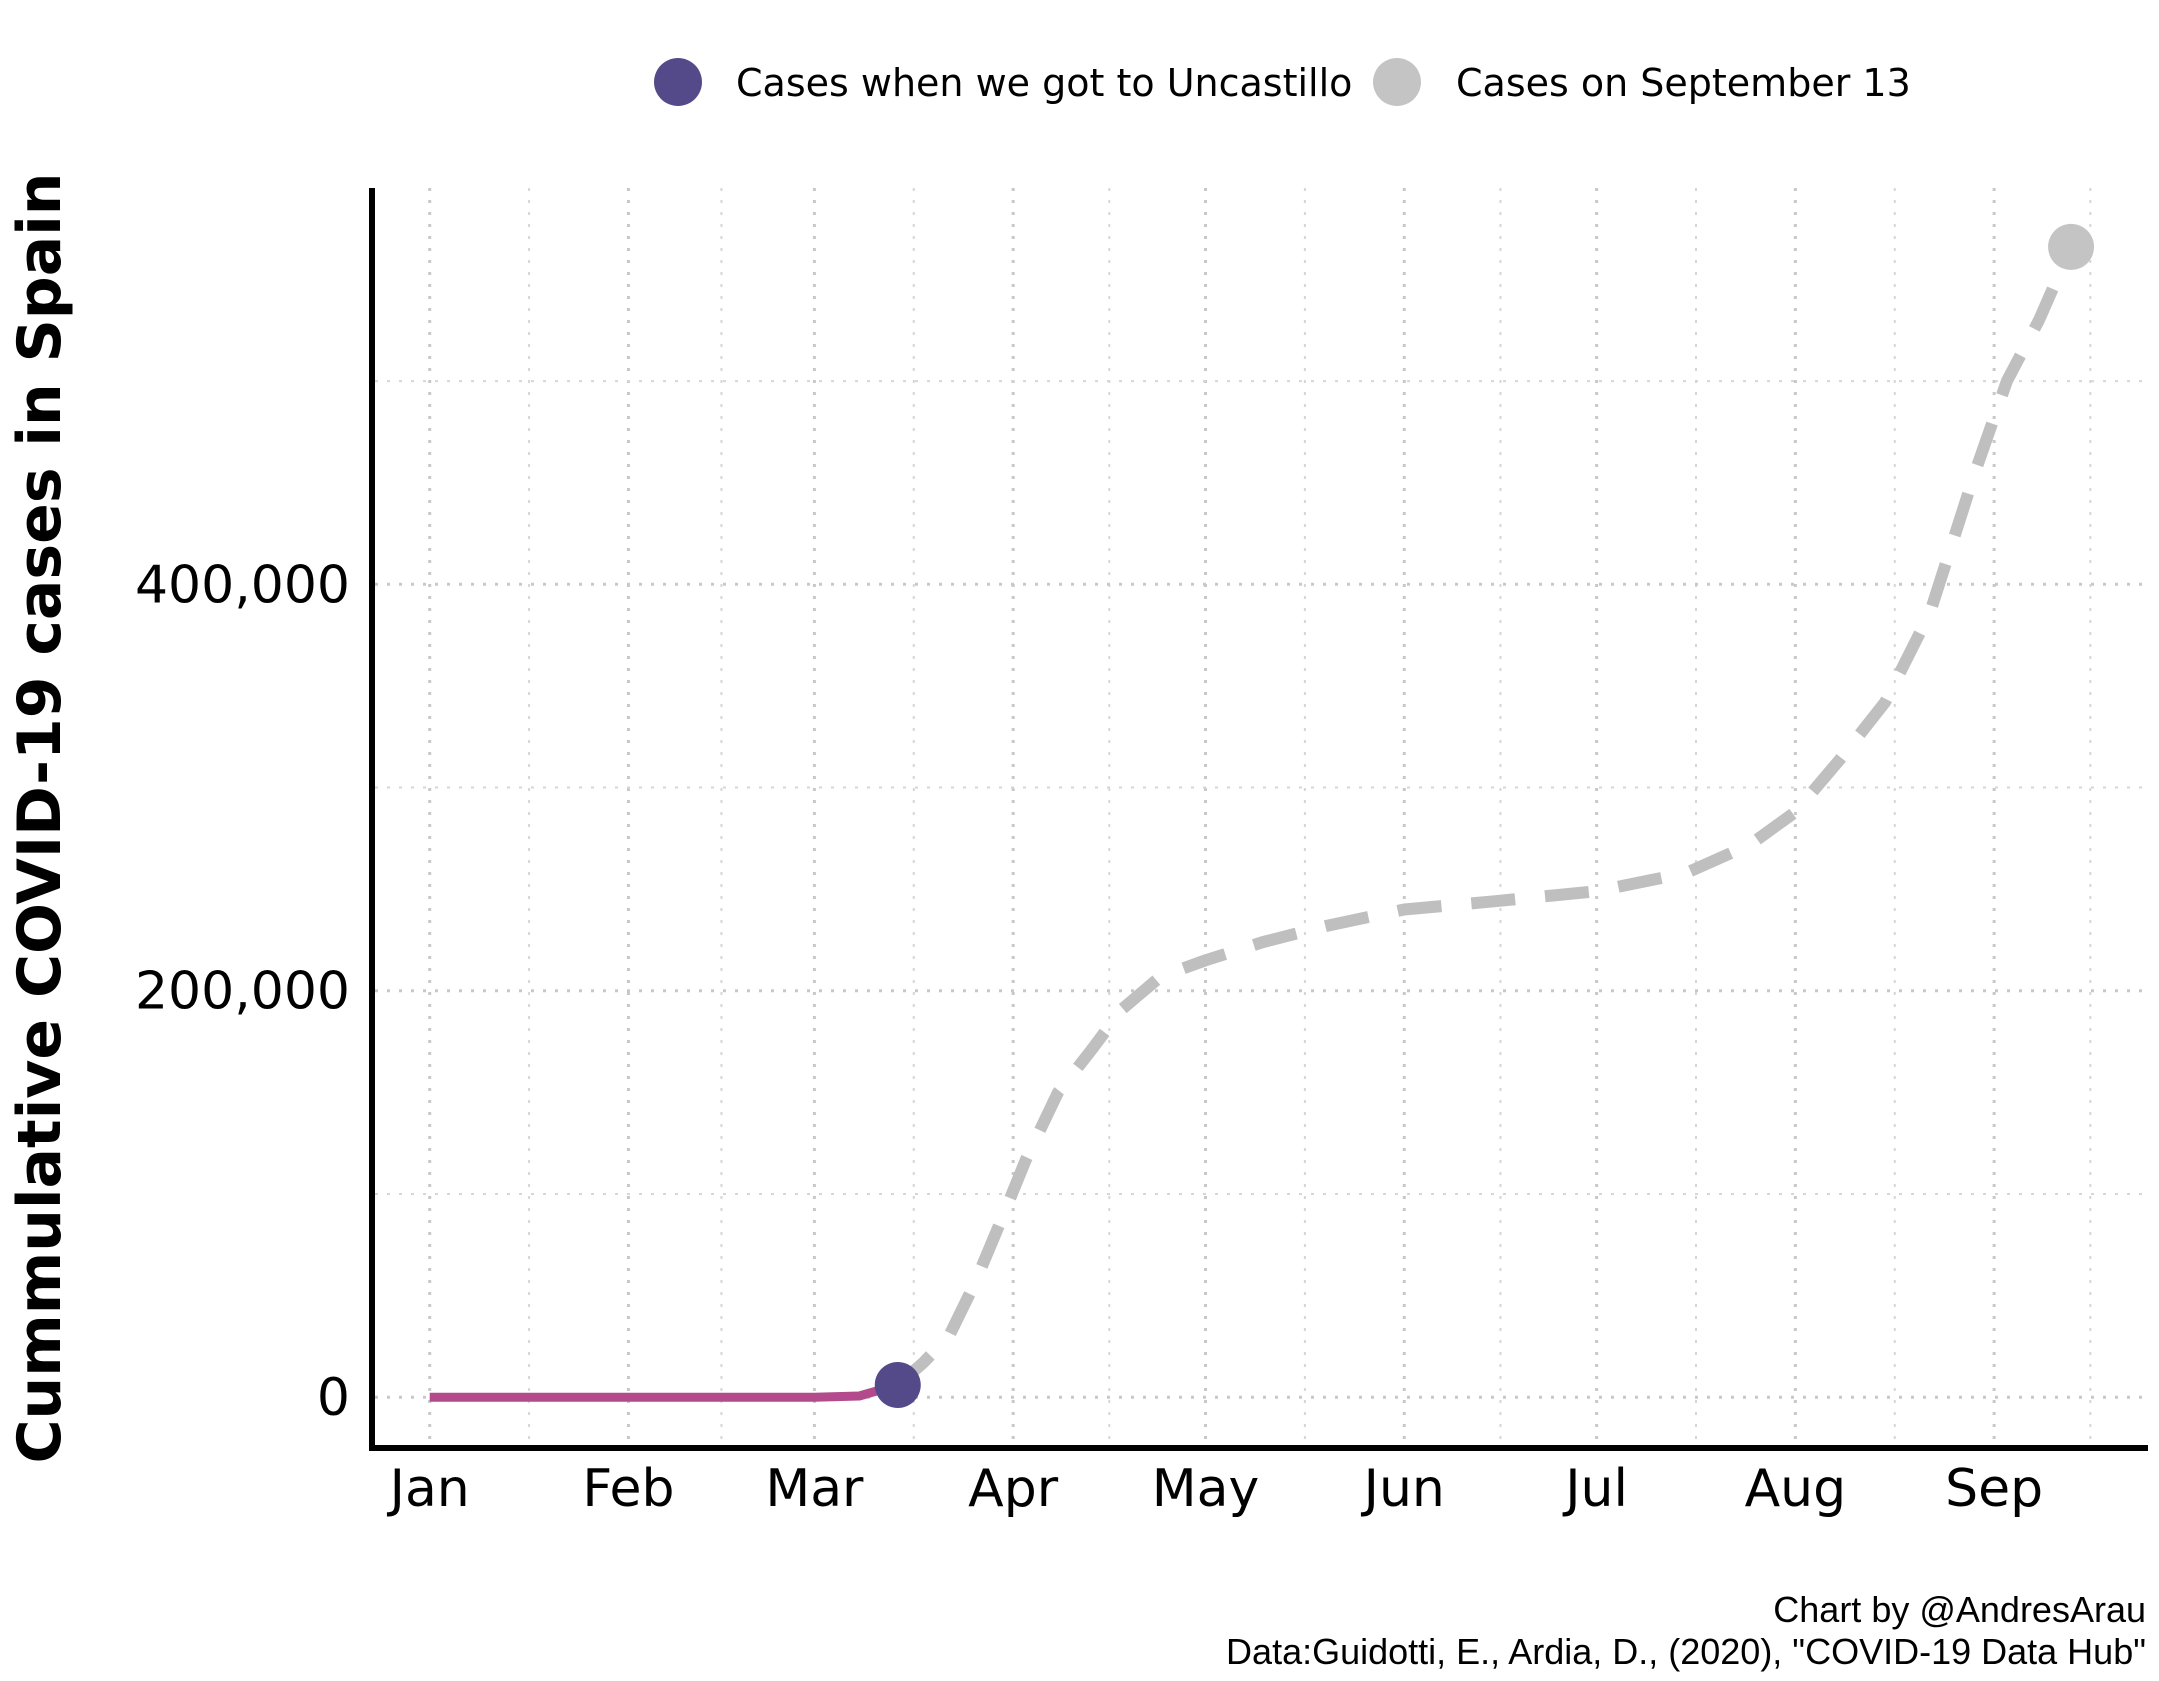  Describe the element at coordinates (1683, 83) in the screenshot. I see `legend-label-september: Cases on September 13` at that location.